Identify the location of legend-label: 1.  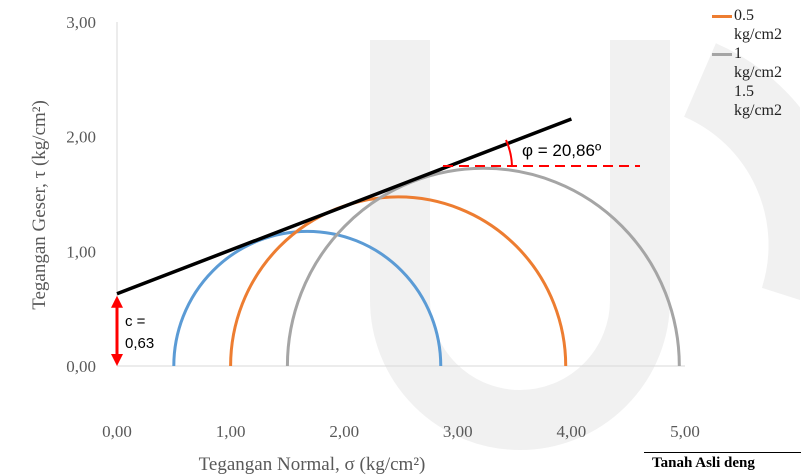
(738, 53).